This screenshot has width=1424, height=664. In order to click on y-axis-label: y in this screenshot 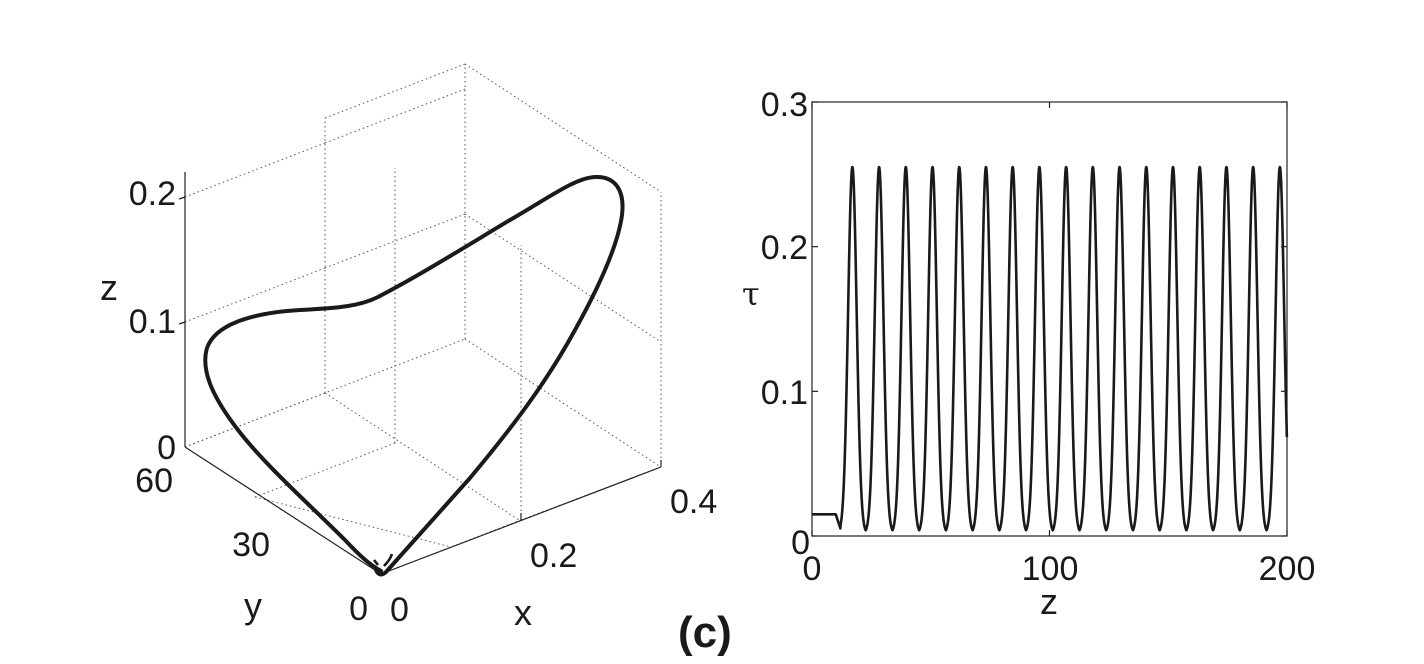, I will do `click(253, 605)`.